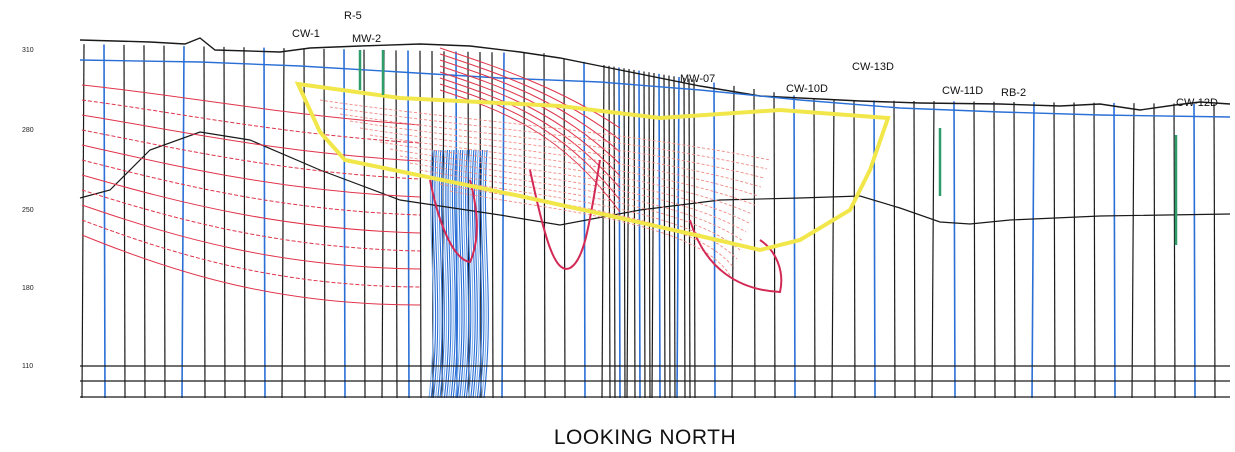  What do you see at coordinates (645, 437) in the screenshot?
I see `figure-caption: LOOKING NORTH` at bounding box center [645, 437].